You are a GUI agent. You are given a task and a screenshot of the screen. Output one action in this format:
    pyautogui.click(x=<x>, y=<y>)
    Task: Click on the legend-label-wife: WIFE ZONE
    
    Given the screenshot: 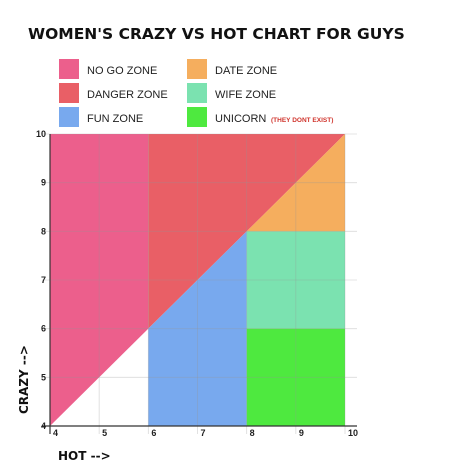 What is the action you would take?
    pyautogui.click(x=245, y=95)
    